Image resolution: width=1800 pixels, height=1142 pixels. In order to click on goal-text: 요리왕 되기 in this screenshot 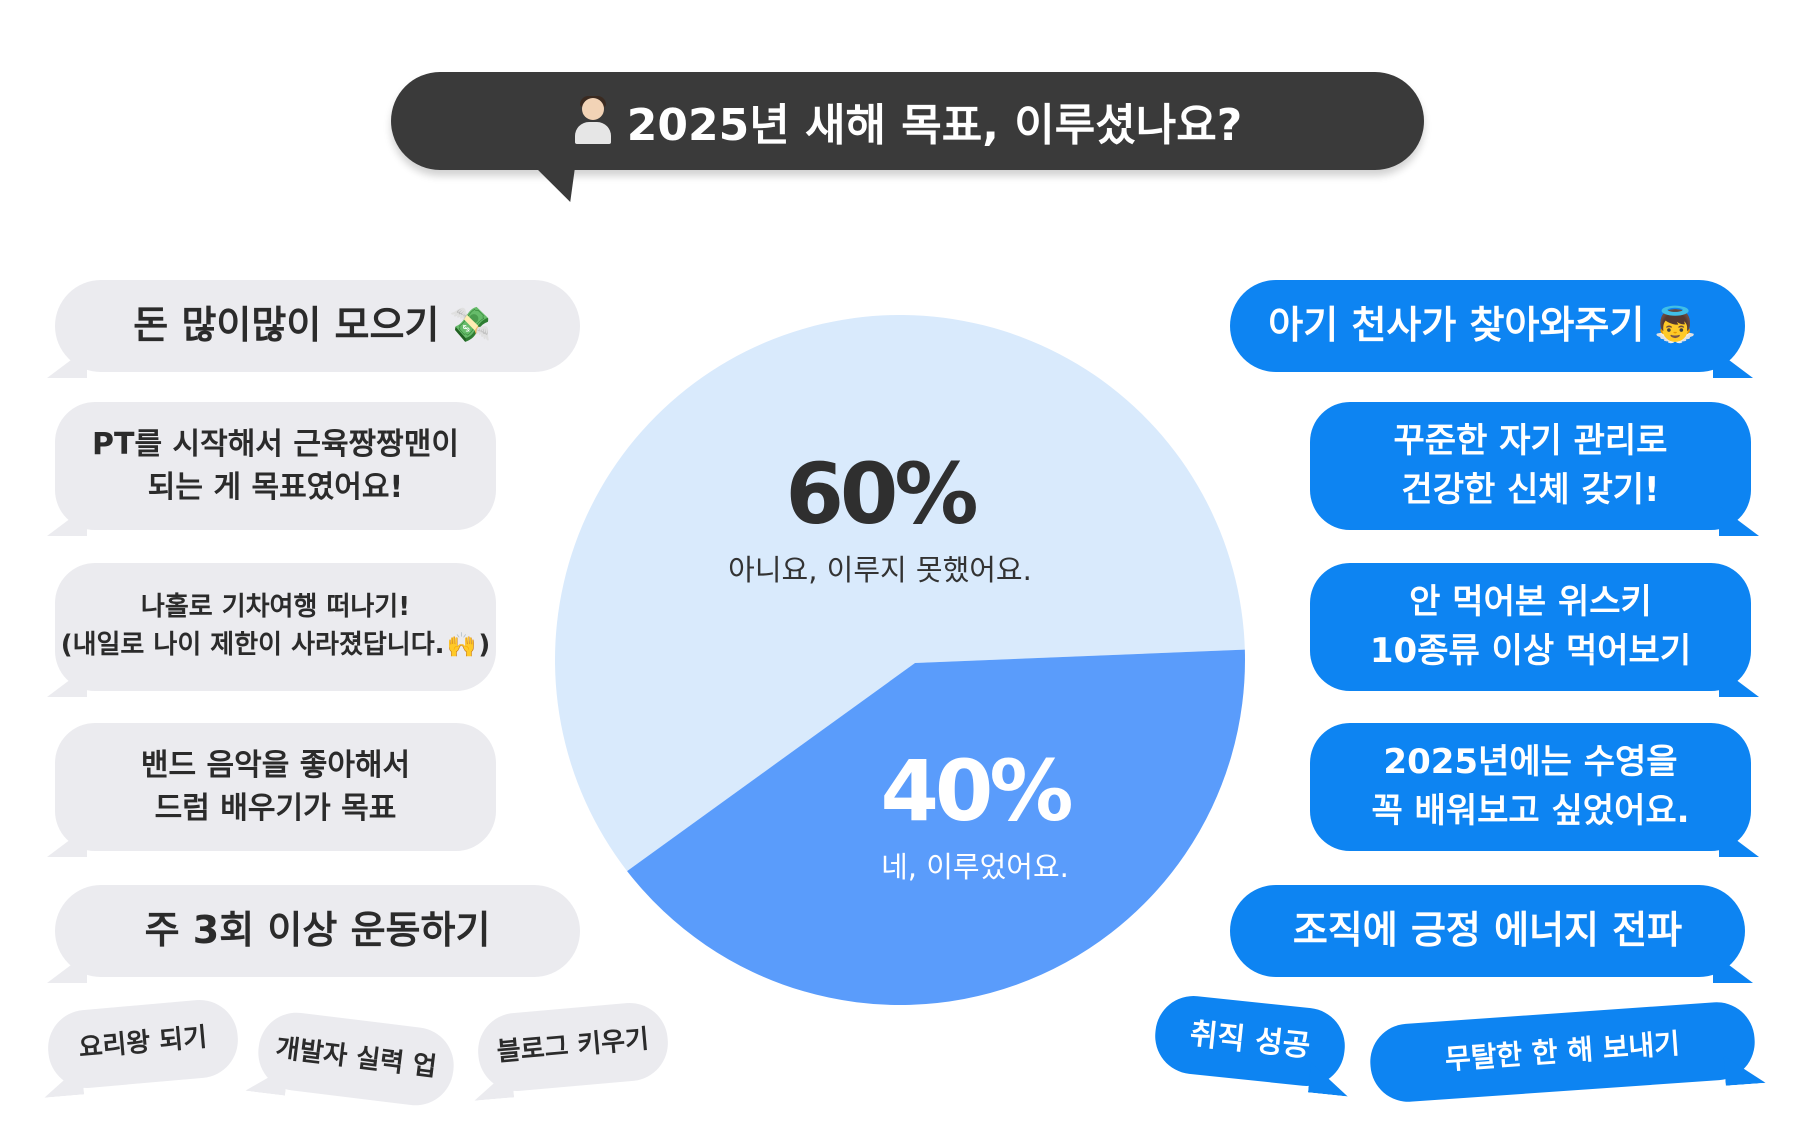, I will do `click(143, 1043)`.